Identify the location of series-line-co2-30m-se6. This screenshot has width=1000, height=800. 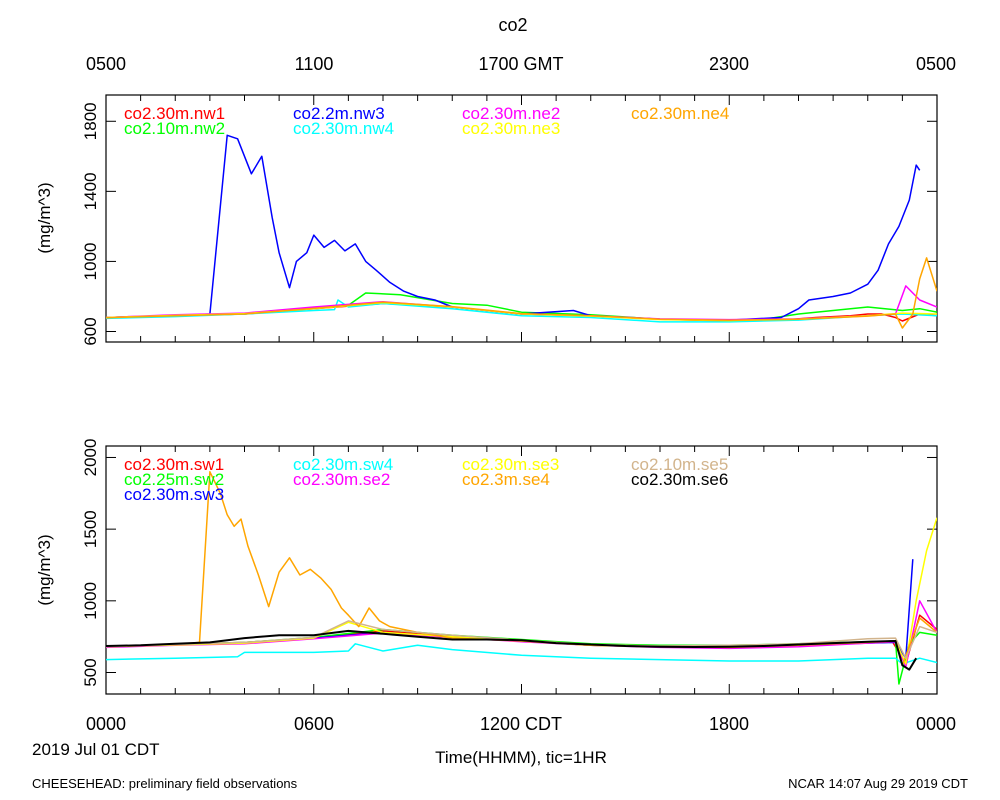
(512, 650).